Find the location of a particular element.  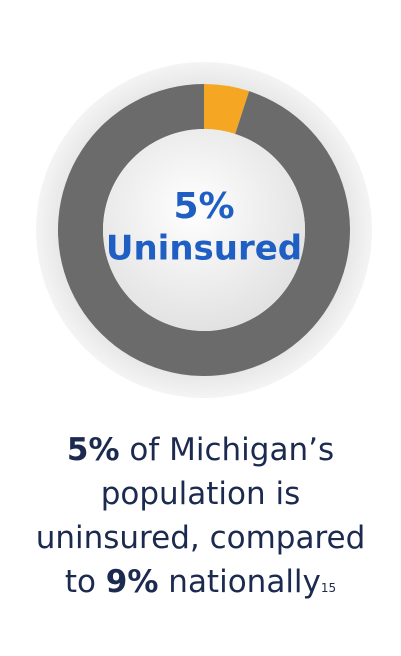

caption-line: population is is located at coordinates (200, 494).